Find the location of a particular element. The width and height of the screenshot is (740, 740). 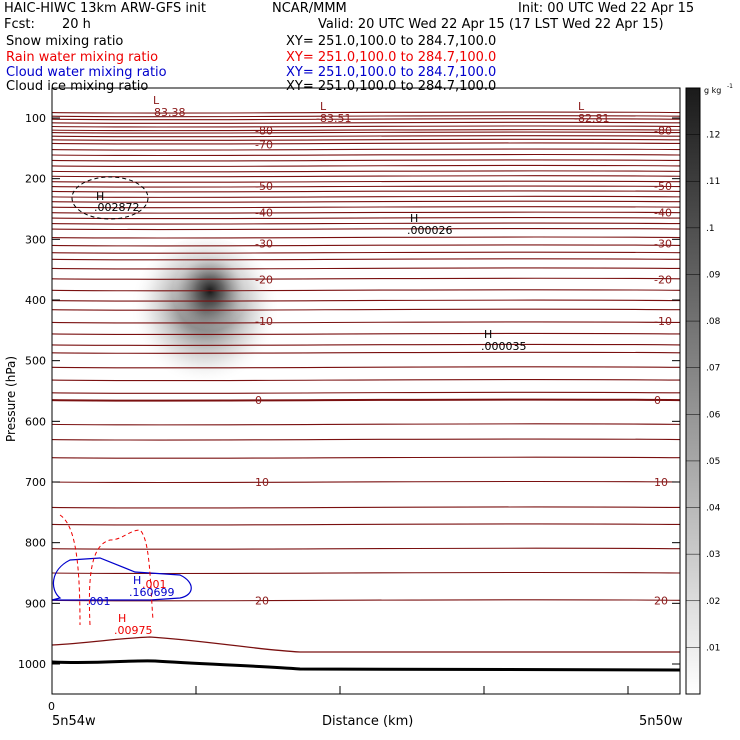

colorbar-tick-label: .07 is located at coordinates (713, 369).